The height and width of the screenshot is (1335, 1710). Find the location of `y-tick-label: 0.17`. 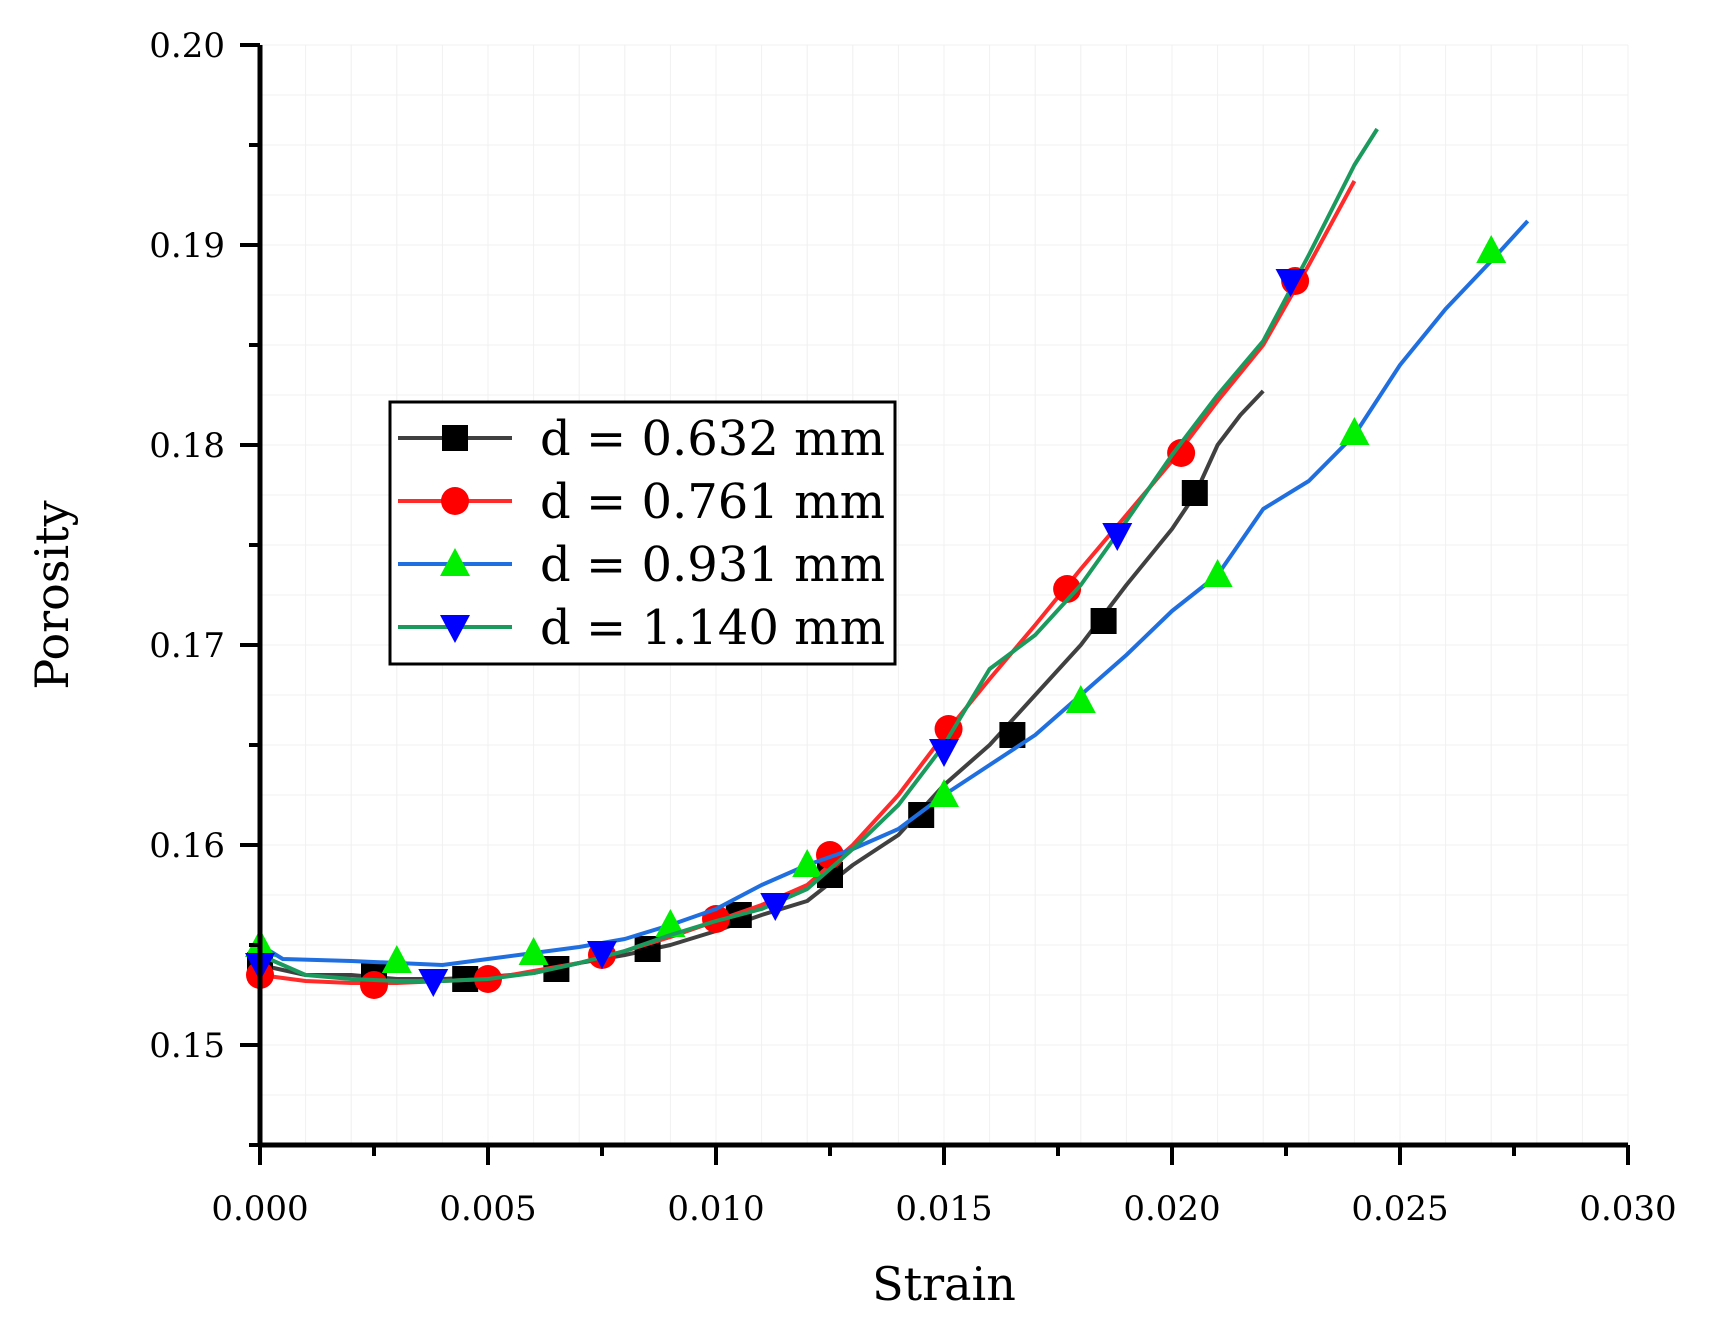

y-tick-label: 0.17 is located at coordinates (187, 646).